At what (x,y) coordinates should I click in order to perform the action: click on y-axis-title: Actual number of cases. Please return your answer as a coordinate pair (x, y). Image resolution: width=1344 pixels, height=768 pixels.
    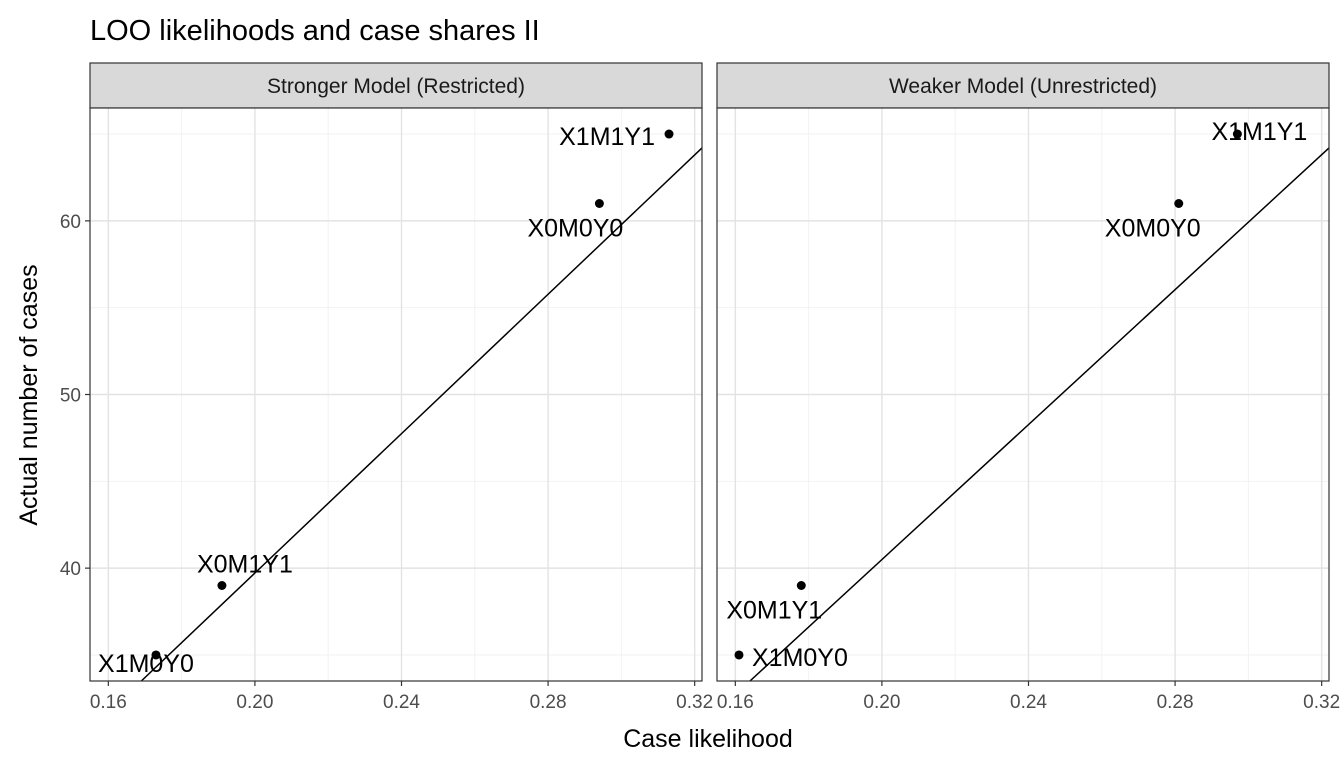
    Looking at the image, I should click on (29, 394).